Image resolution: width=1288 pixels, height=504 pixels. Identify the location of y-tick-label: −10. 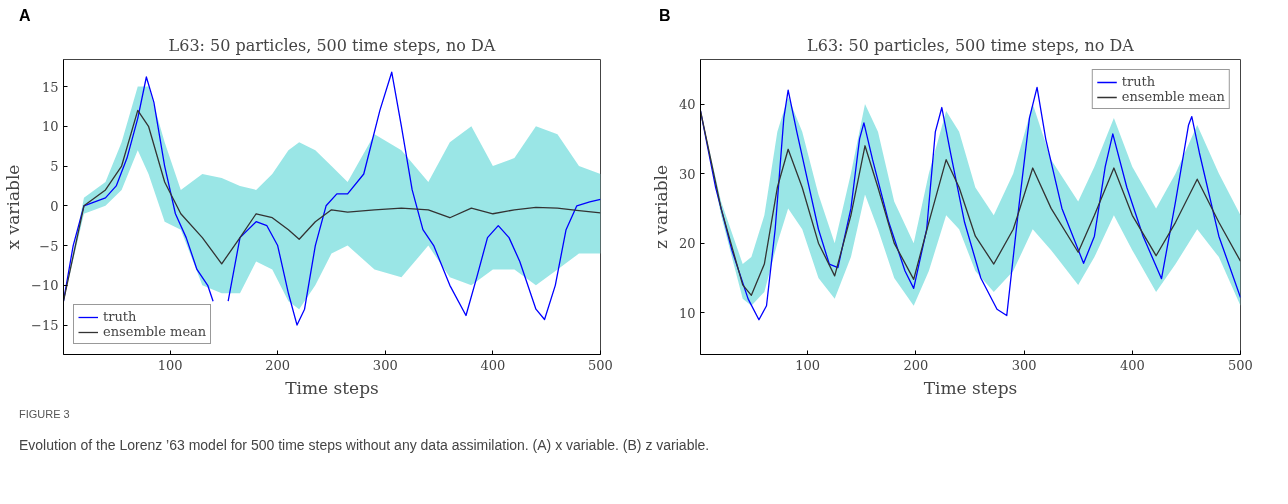
(45, 286).